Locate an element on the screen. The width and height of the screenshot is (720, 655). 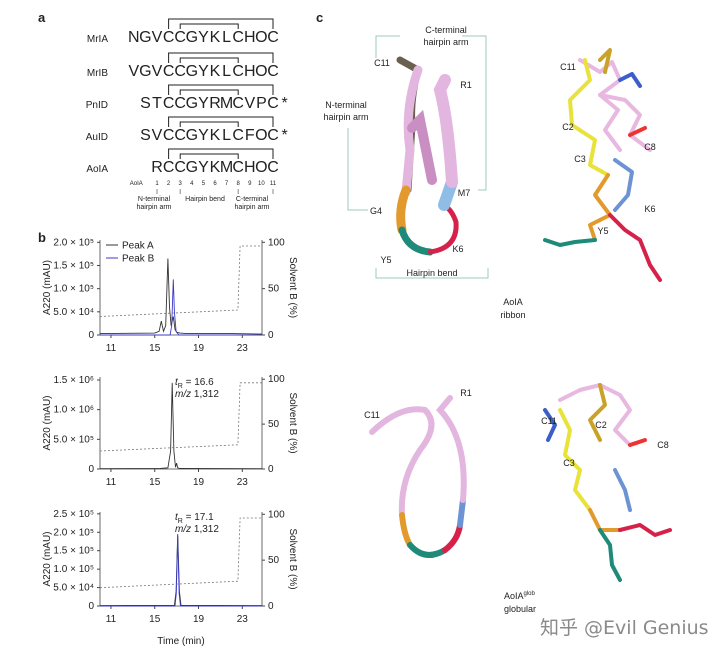
y-tick-label: 1.5 × 10⁵ is located at coordinates (73, 265).